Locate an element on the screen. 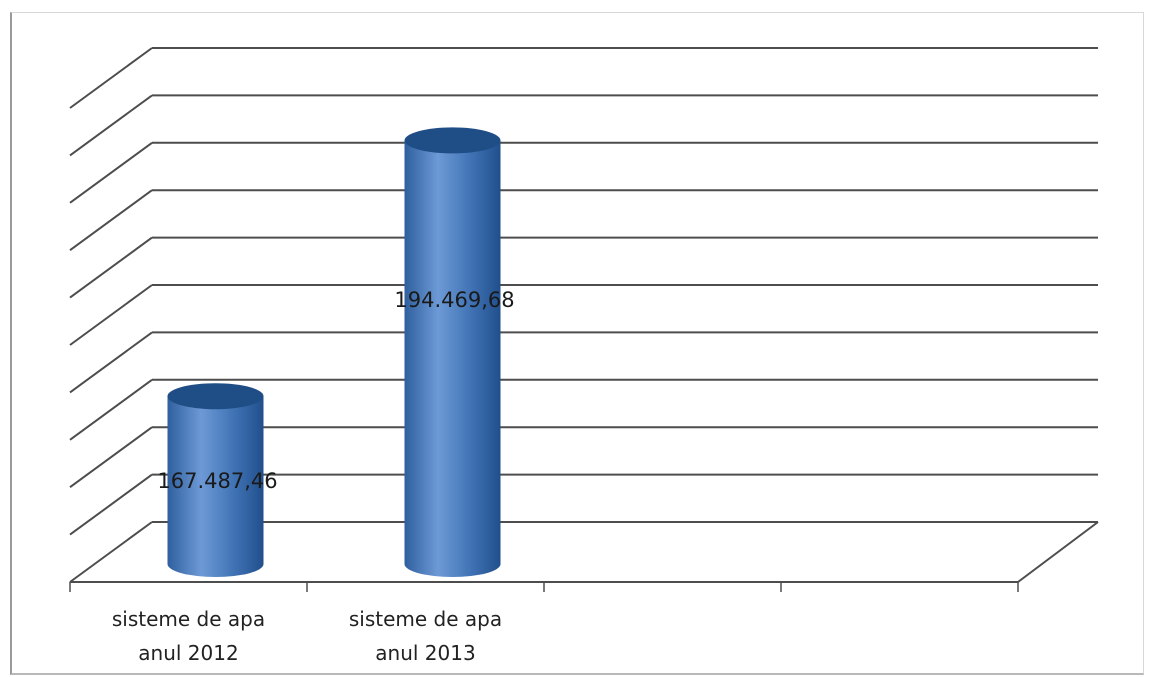  x-tick-label: anul 2013 is located at coordinates (425, 653).